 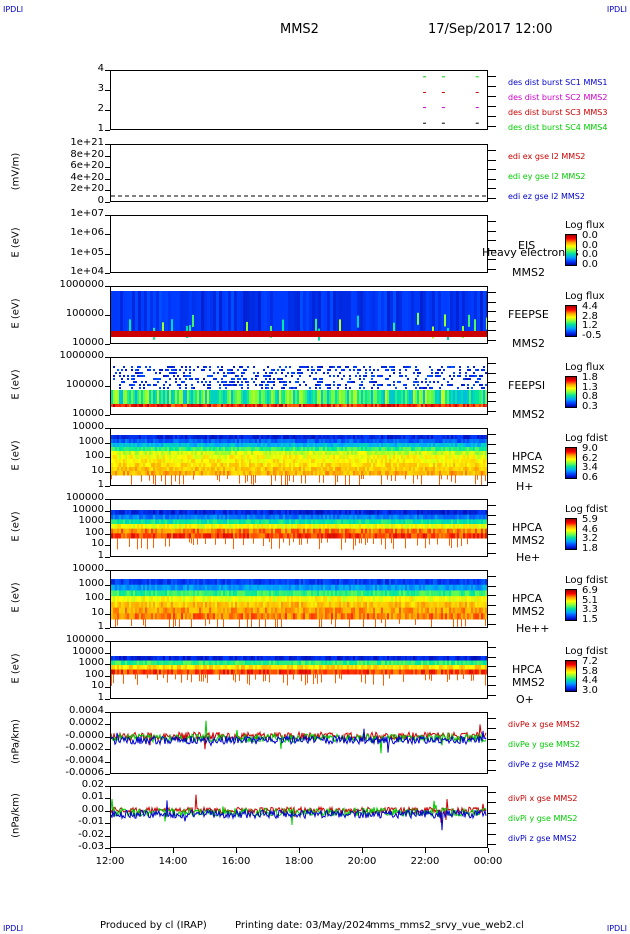 I want to click on spacecraft-label: MMS2, so click(x=528, y=469).